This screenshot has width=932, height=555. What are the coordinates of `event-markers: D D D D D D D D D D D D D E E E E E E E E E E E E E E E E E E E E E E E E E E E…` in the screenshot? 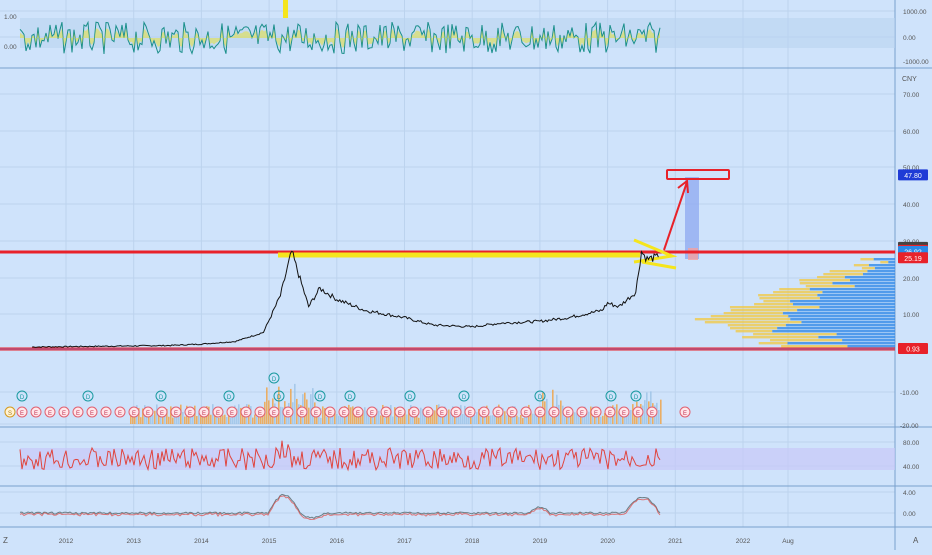 It's located at (347, 395).